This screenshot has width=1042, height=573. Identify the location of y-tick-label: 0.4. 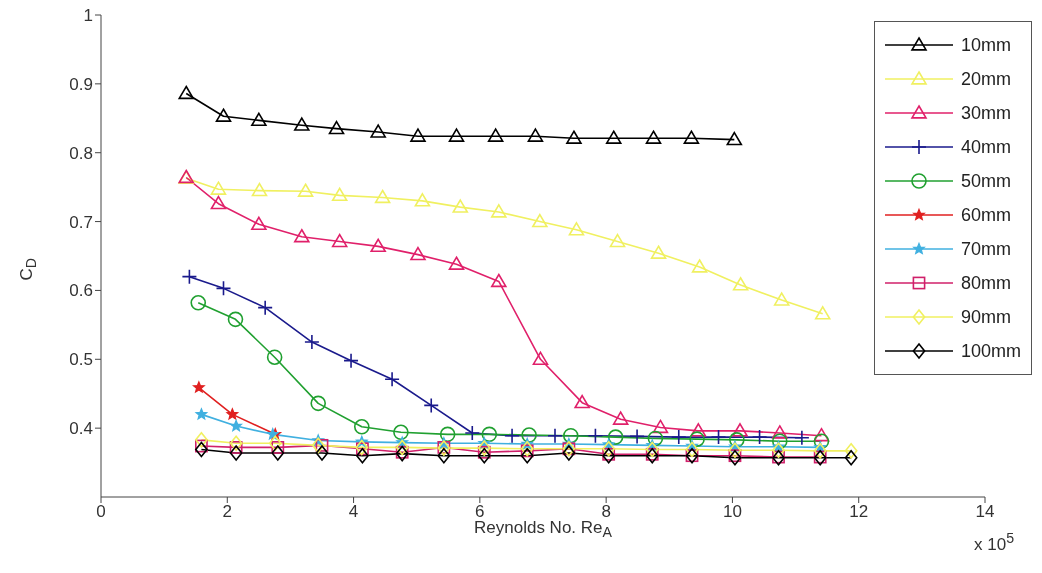
(81, 429).